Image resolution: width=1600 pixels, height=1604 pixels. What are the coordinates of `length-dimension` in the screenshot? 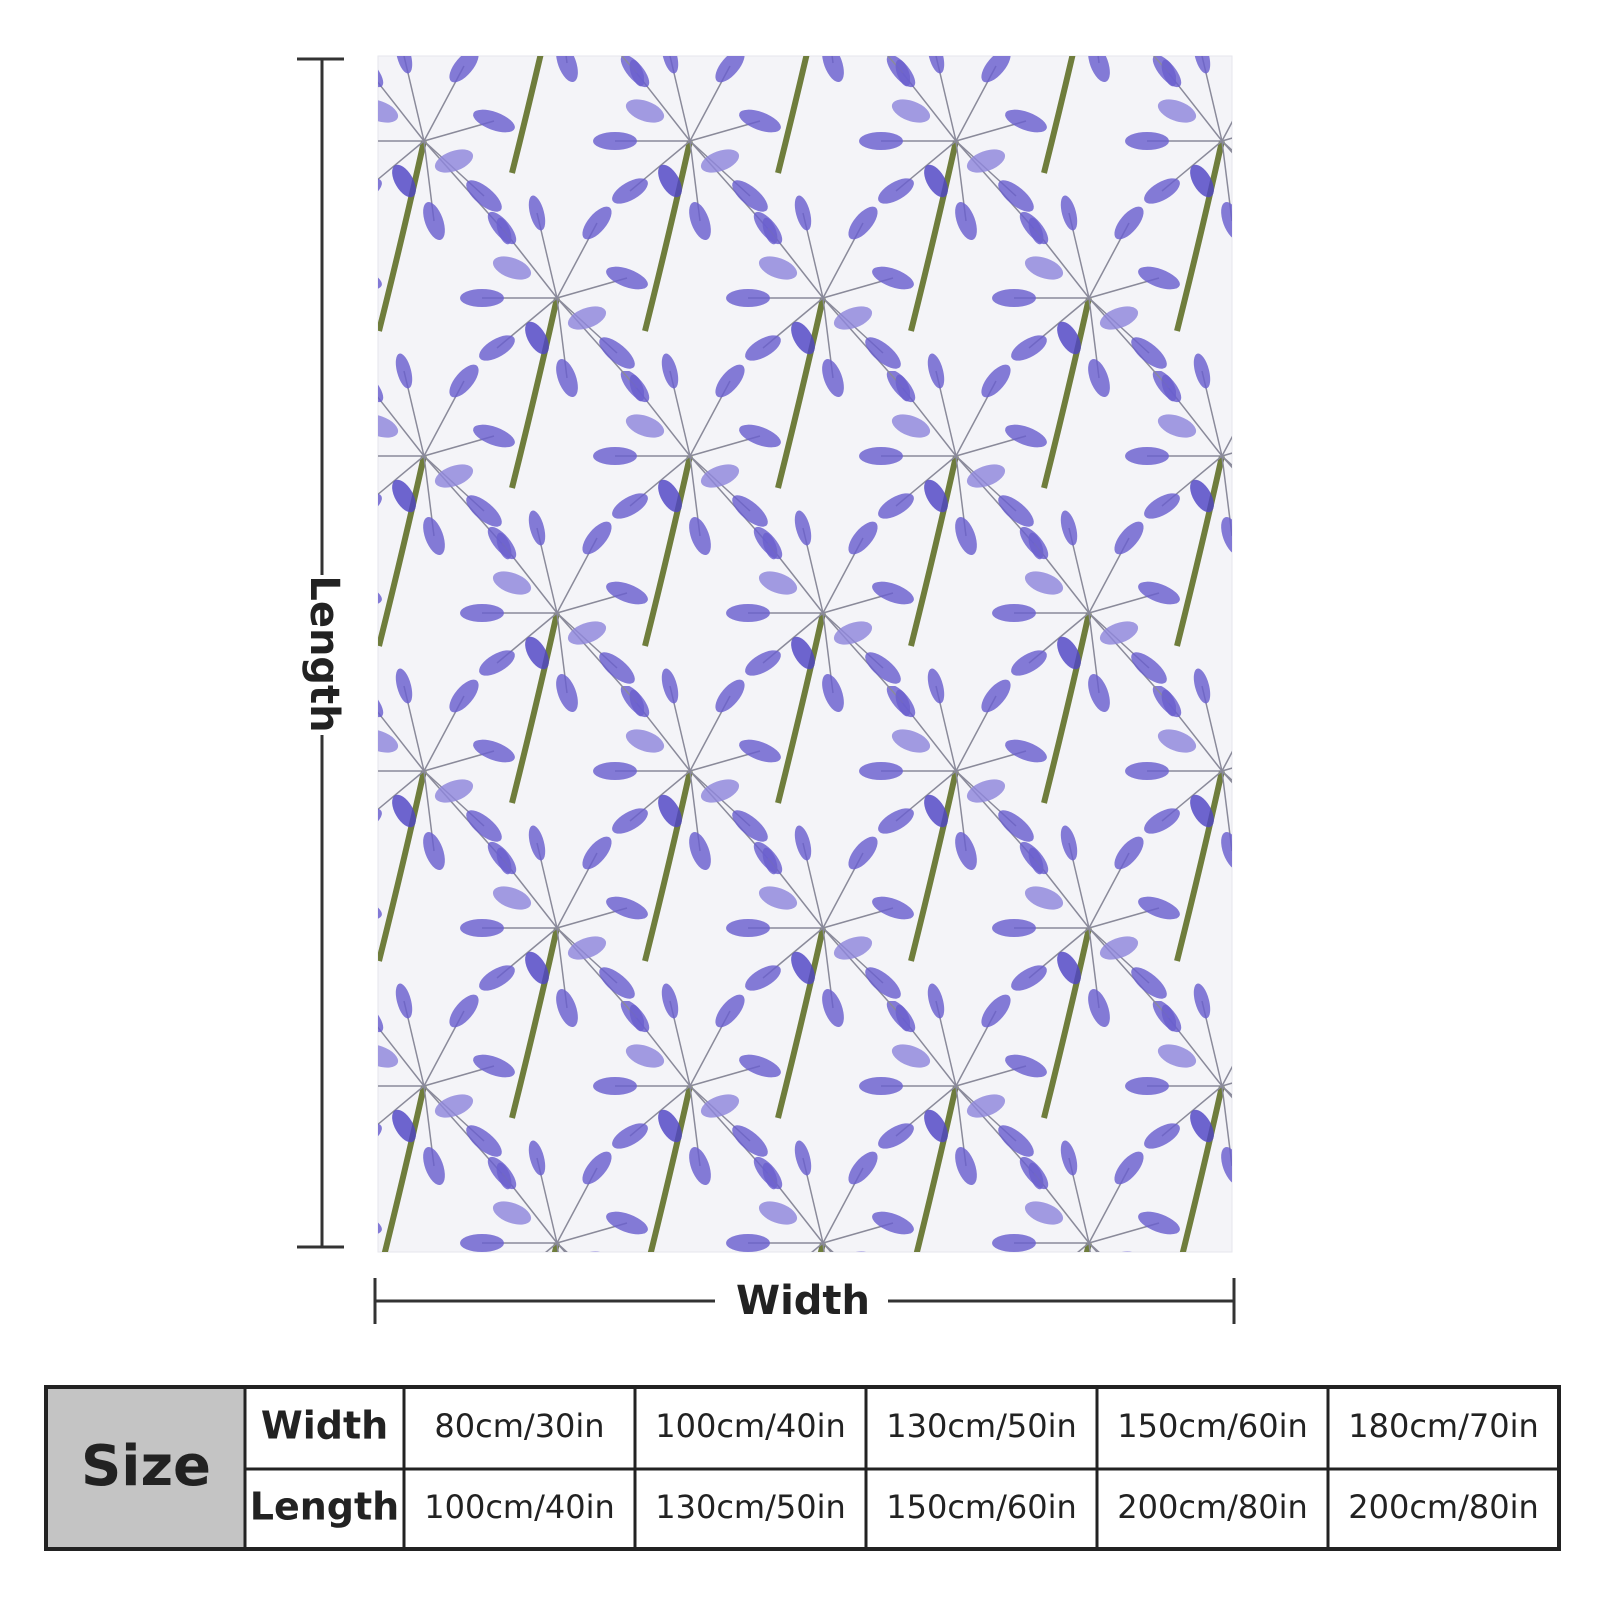 It's located at (320, 653).